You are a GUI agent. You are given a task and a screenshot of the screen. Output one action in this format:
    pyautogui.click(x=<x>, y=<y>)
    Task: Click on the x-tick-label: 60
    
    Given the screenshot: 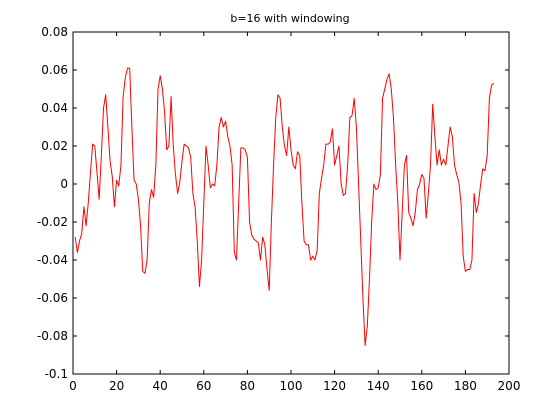 What is the action you would take?
    pyautogui.click(x=203, y=386)
    